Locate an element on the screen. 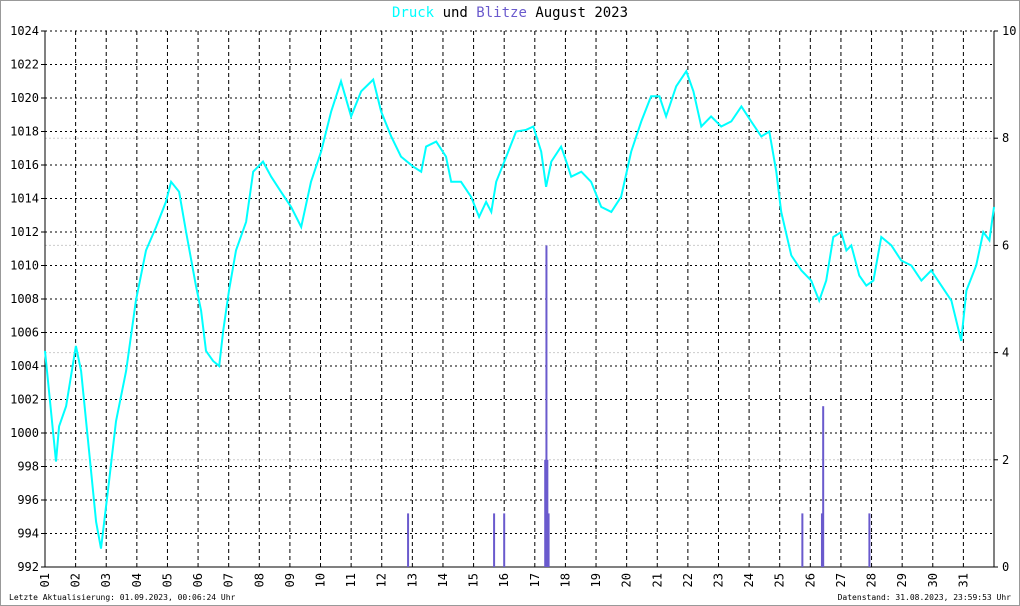  x-tick-label: 07 is located at coordinates (229, 580).